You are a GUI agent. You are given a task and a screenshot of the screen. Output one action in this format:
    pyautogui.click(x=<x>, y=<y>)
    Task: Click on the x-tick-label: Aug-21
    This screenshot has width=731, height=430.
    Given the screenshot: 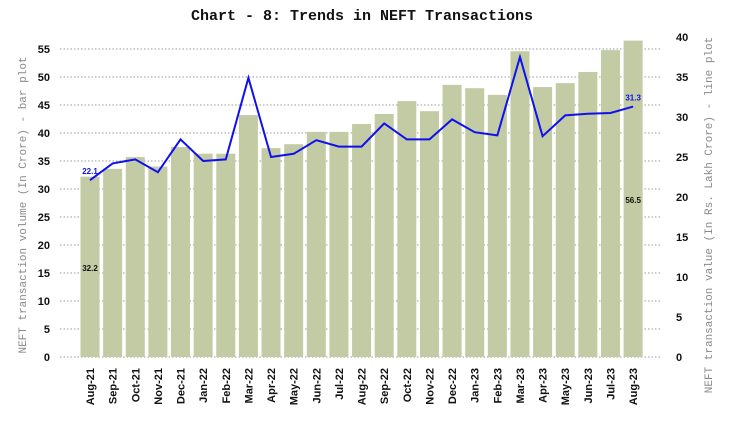 What is the action you would take?
    pyautogui.click(x=91, y=386)
    